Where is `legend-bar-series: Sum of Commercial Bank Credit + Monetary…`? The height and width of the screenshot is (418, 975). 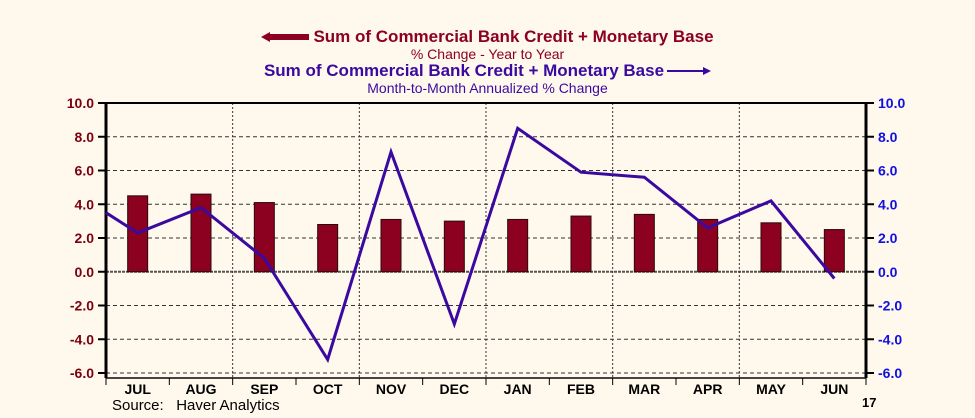 legend-bar-series: Sum of Commercial Bank Credit + Monetary… is located at coordinates (487, 45).